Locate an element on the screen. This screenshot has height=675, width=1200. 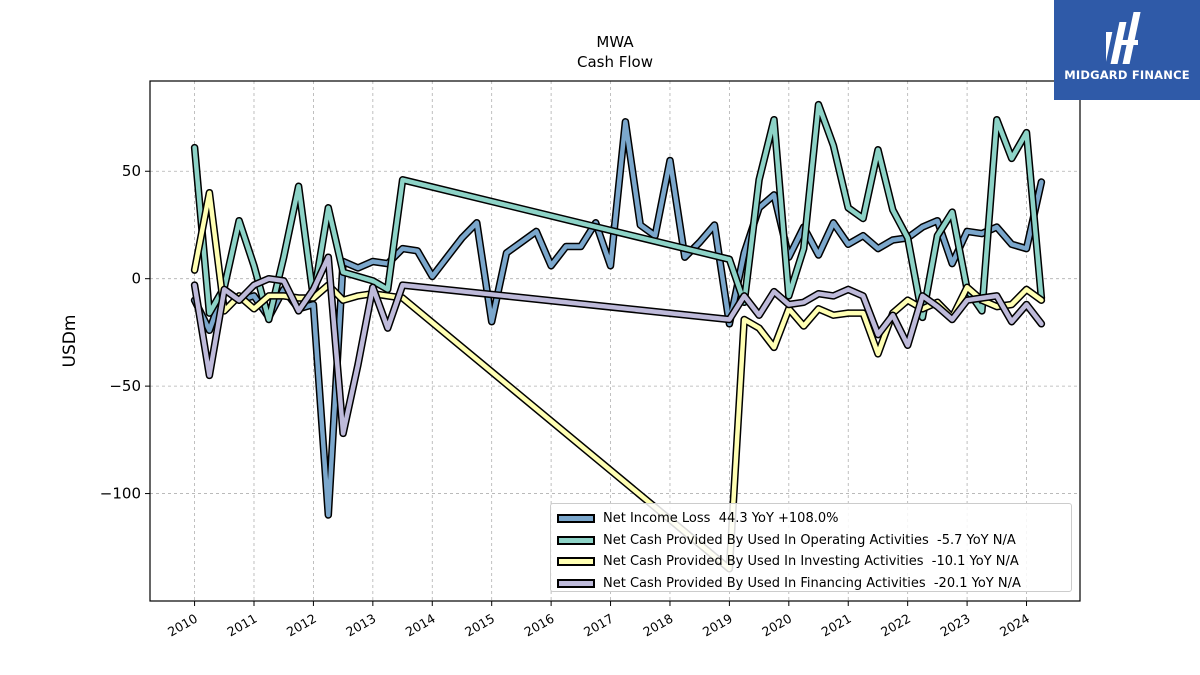
y-tick-label: 50 is located at coordinates (131, 171).